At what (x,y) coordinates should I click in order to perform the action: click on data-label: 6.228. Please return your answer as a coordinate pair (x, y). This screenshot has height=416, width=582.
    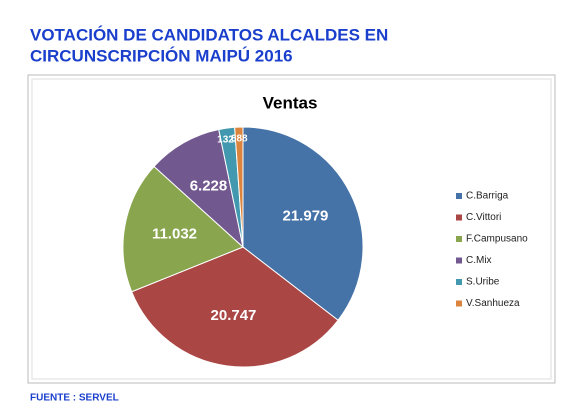
    Looking at the image, I should click on (209, 186).